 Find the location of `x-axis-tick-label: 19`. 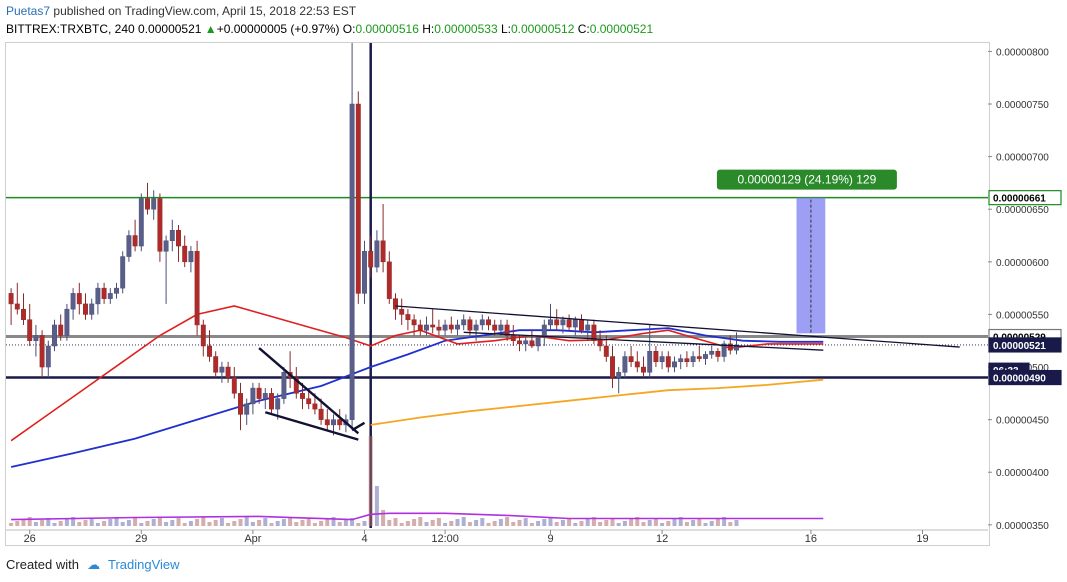

x-axis-tick-label: 19 is located at coordinates (922, 539).